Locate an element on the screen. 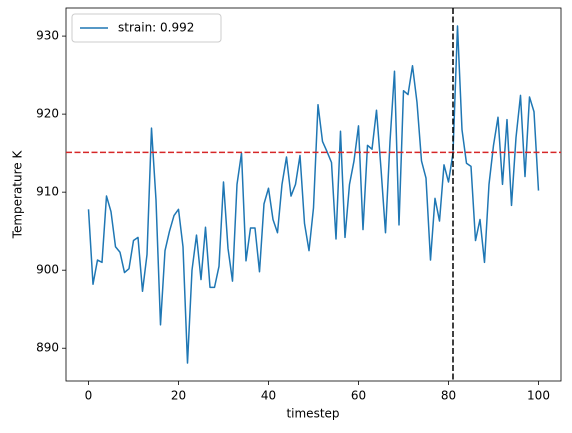 The width and height of the screenshot is (572, 433). legend-box is located at coordinates (146, 28).